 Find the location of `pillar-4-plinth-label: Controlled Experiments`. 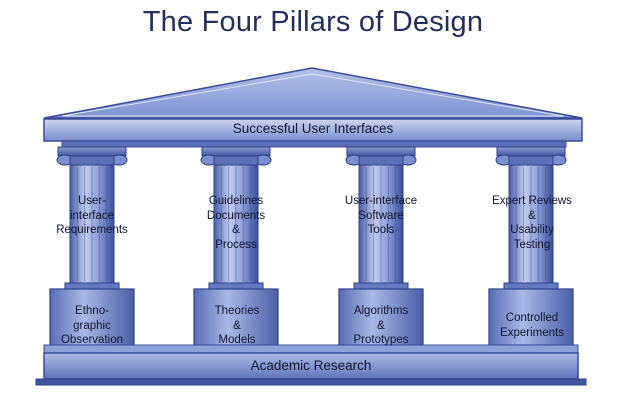

pillar-4-plinth-label: Controlled Experiments is located at coordinates (532, 325).